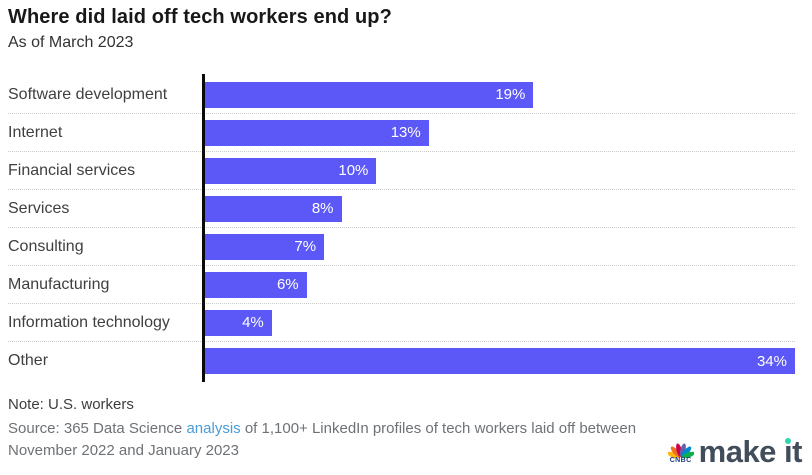  Describe the element at coordinates (305, 246) in the screenshot. I see `value-label: 7%` at that location.